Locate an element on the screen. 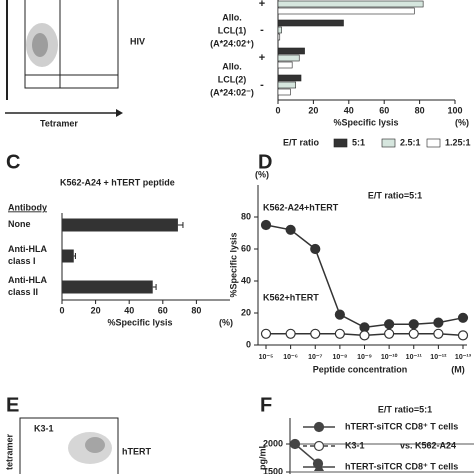 This screenshot has height=474, width=474. y-tick-label: 2000 is located at coordinates (273, 443).